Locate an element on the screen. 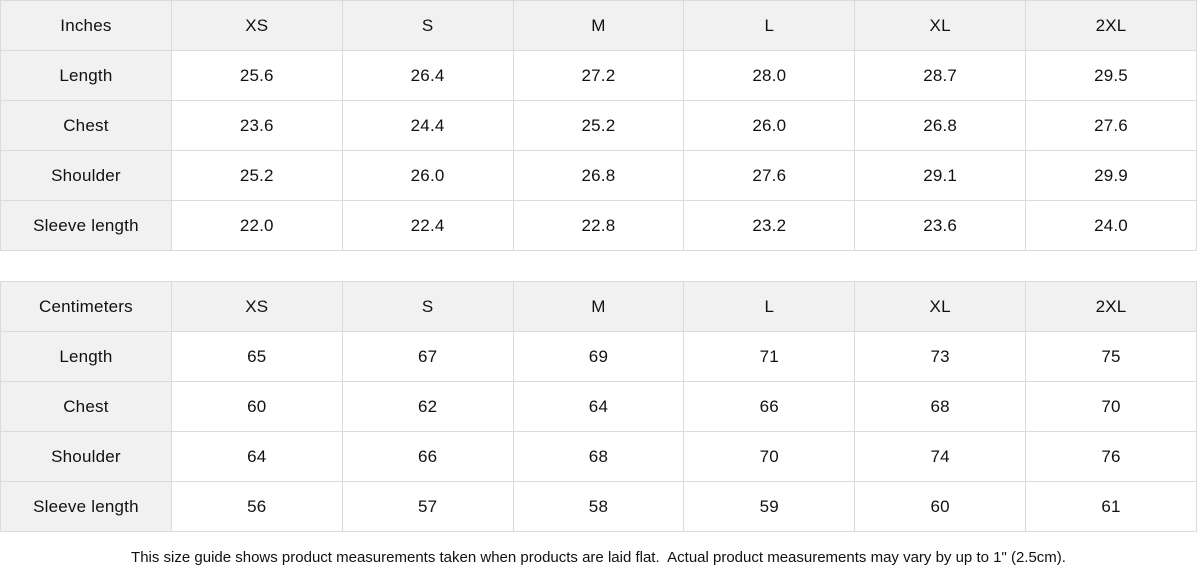 The width and height of the screenshot is (1197, 580). measurement-row: Length 25.6 26.4 27.2 28.0 28.7 29.5 is located at coordinates (598, 75).